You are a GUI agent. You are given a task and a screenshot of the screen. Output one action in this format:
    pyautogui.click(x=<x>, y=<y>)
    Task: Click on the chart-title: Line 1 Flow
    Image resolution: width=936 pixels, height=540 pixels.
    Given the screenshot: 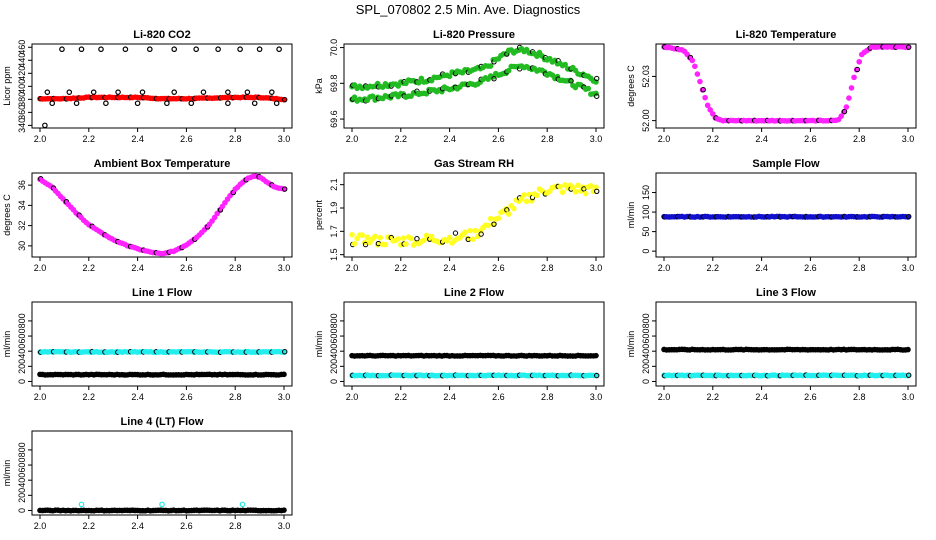 What is the action you would take?
    pyautogui.click(x=162, y=293)
    